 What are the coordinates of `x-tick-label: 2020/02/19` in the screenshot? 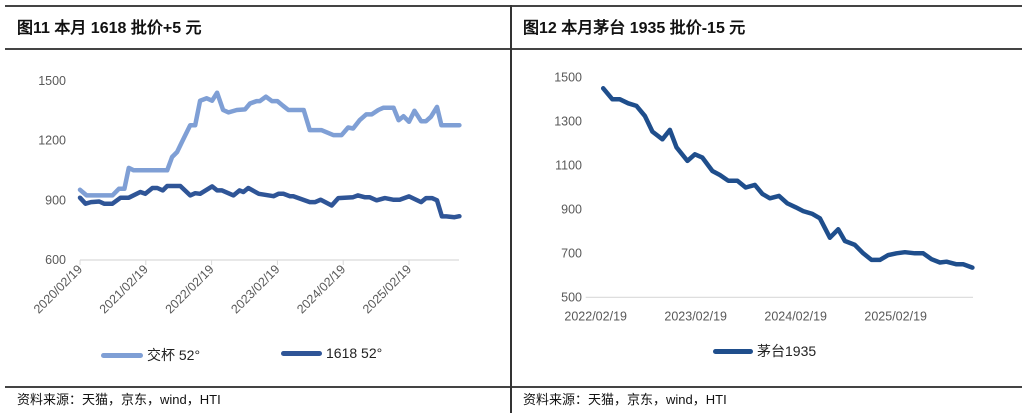 It's located at (58, 289).